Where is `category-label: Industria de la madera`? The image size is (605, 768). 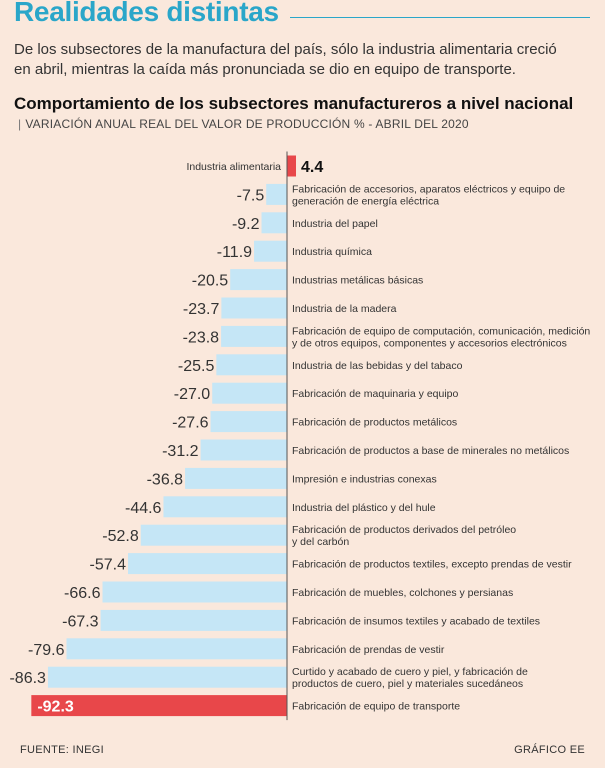
category-label: Industria de la madera is located at coordinates (344, 309).